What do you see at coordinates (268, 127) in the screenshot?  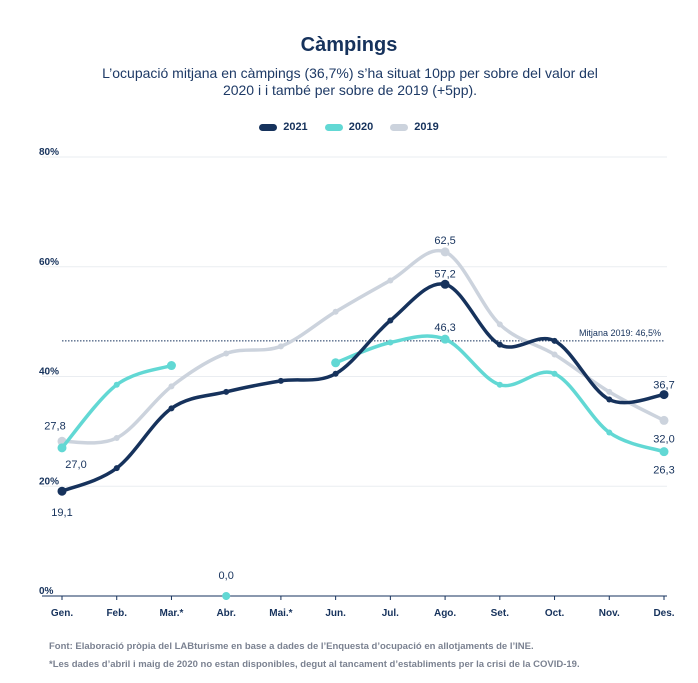 I see `legend-swatch-2021` at bounding box center [268, 127].